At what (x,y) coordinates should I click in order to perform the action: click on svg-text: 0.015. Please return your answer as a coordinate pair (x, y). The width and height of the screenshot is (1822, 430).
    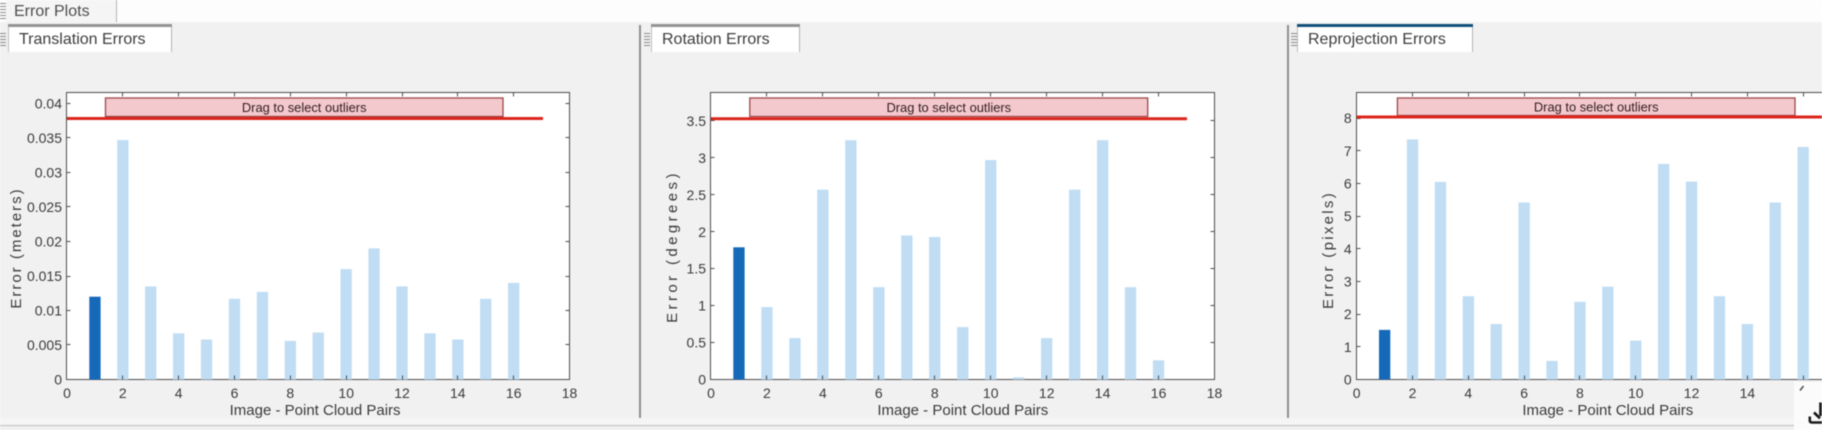
    Looking at the image, I should click on (44, 276).